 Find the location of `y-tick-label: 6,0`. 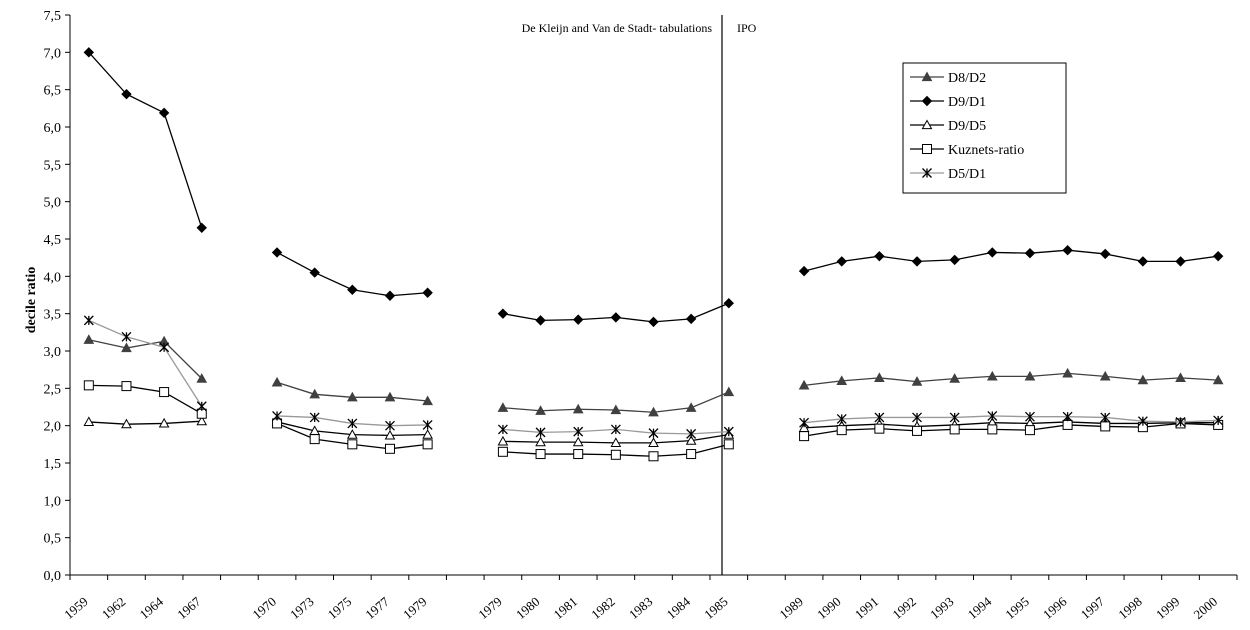

y-tick-label: 6,0 is located at coordinates (53, 128).